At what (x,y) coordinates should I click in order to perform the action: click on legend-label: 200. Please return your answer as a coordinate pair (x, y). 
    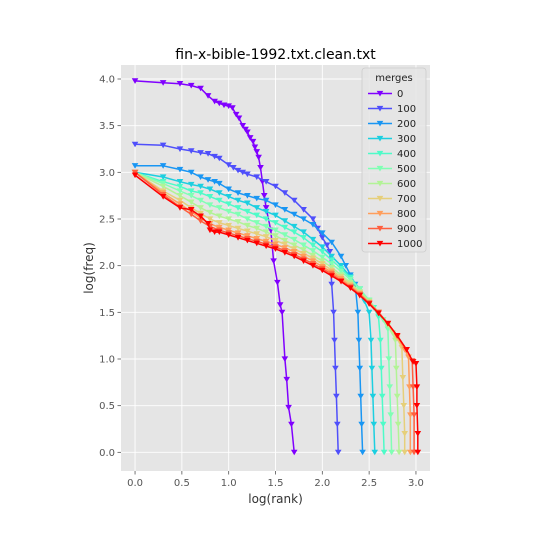
    Looking at the image, I should click on (406, 124).